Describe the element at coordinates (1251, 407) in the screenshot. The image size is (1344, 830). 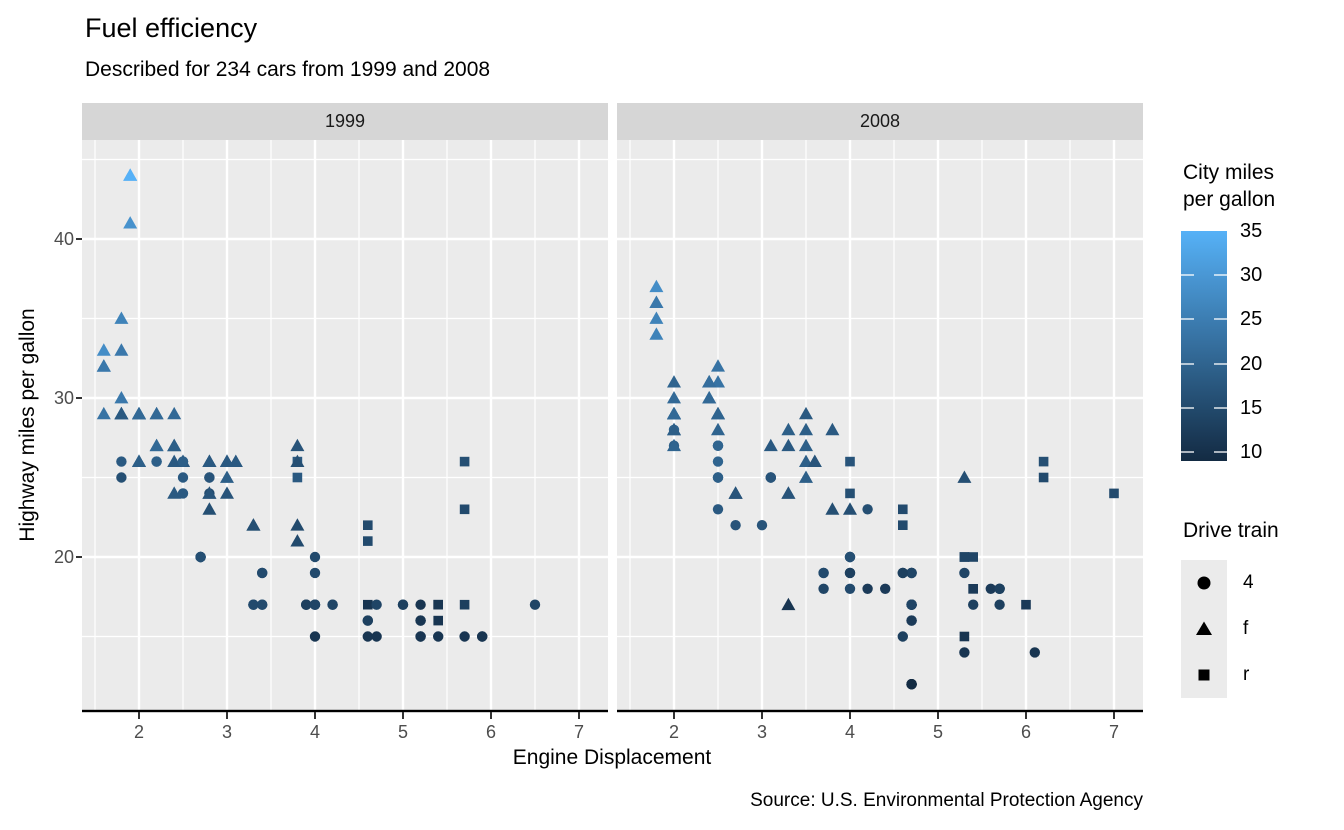
I see `colorbar-tick-label: 15` at that location.